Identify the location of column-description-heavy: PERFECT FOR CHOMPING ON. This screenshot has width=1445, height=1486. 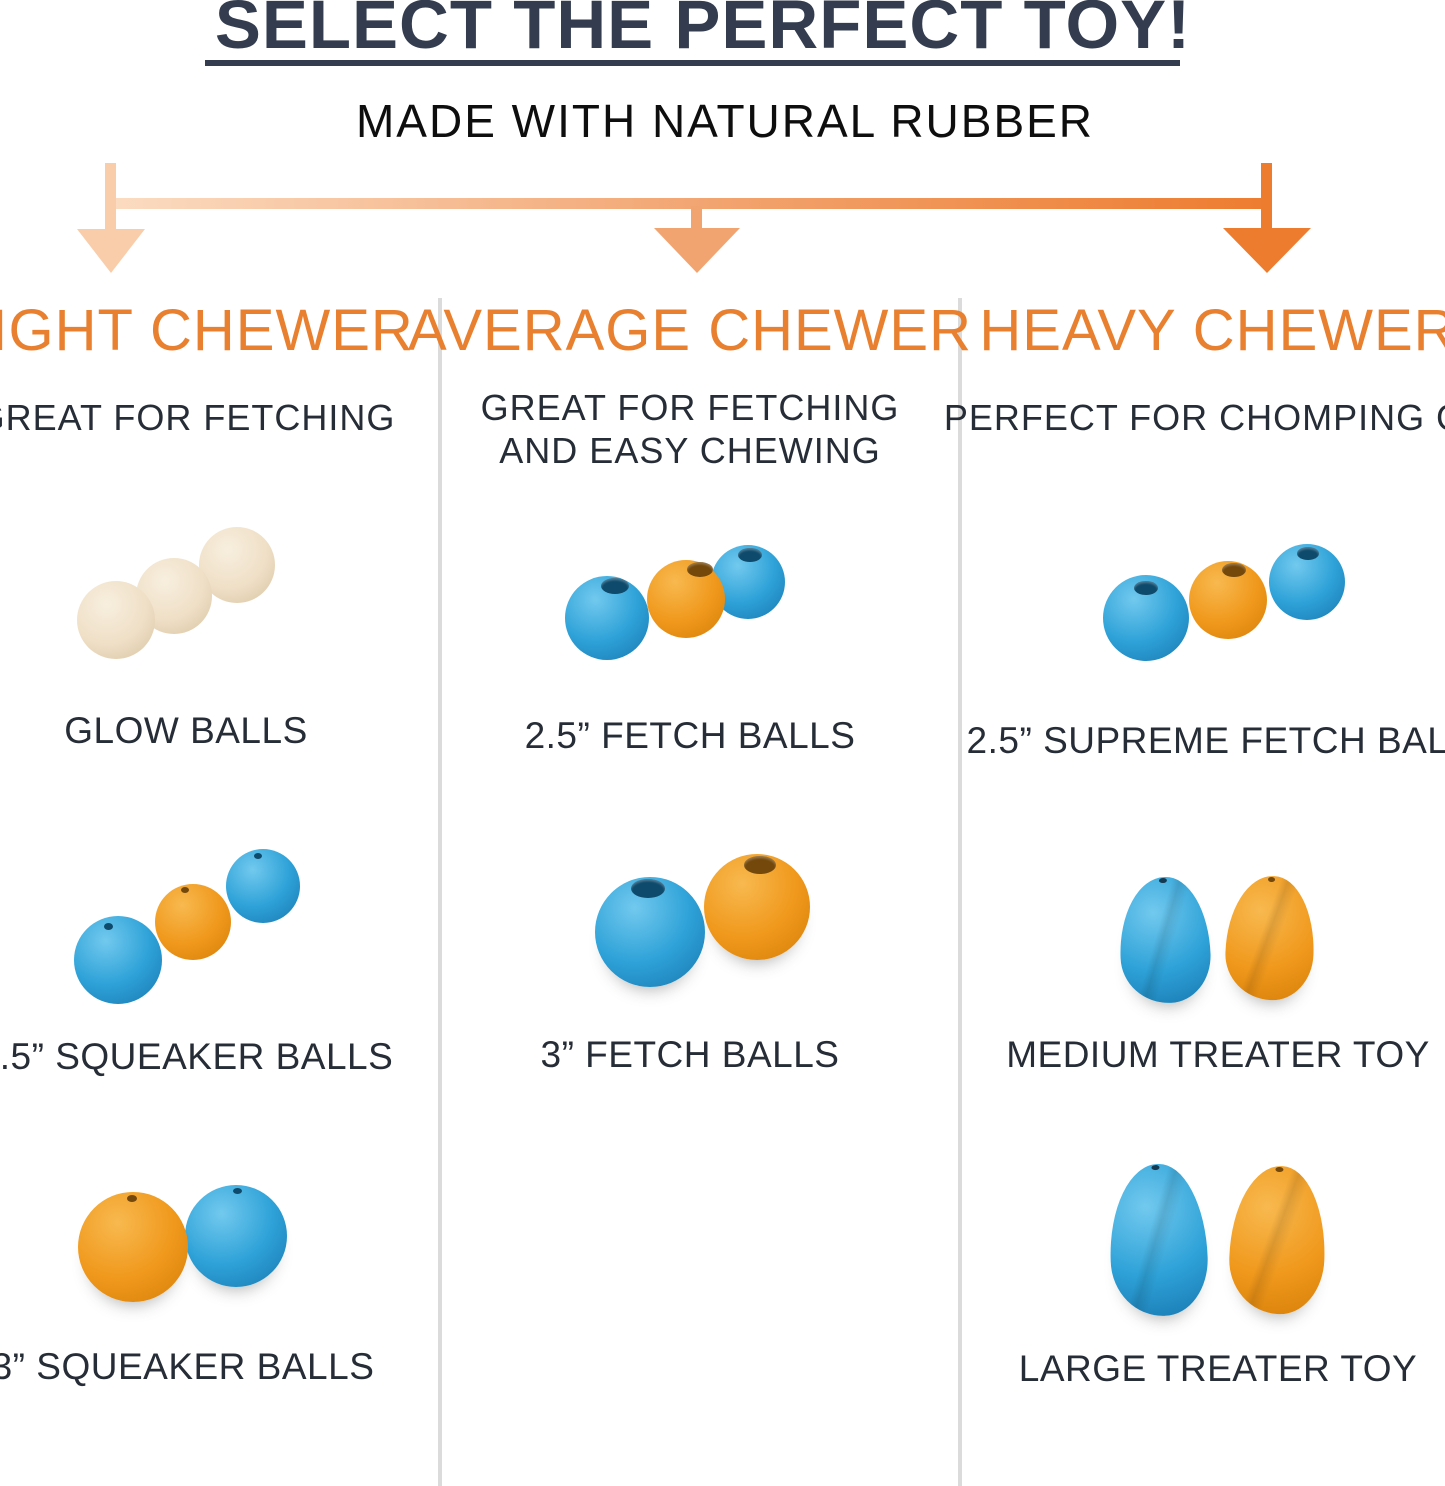
(1181, 417).